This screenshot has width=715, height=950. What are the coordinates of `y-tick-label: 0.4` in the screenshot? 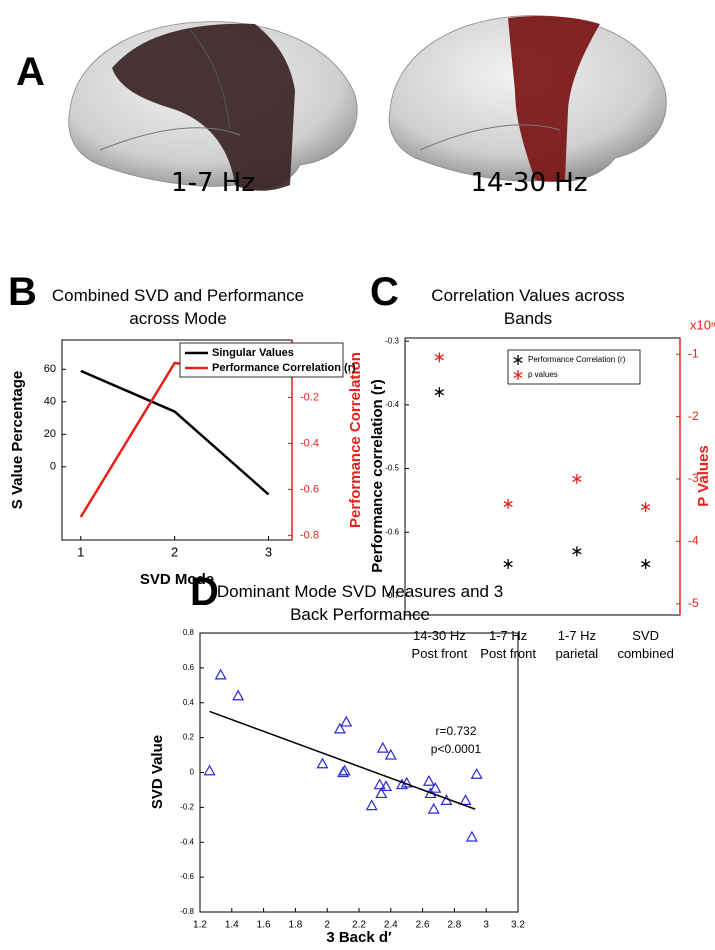 It's located at (189, 702).